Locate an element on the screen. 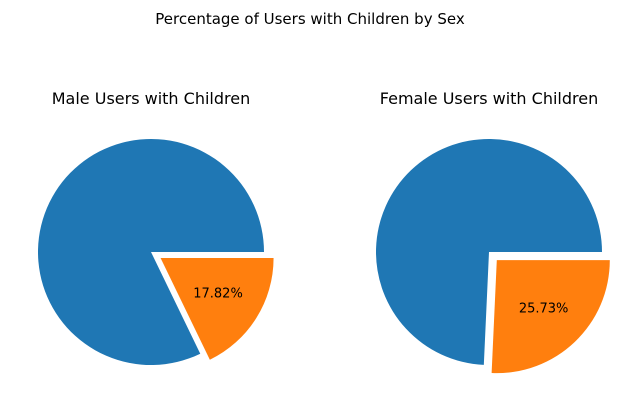  female-chart-title: Female Users with Children is located at coordinates (489, 98).